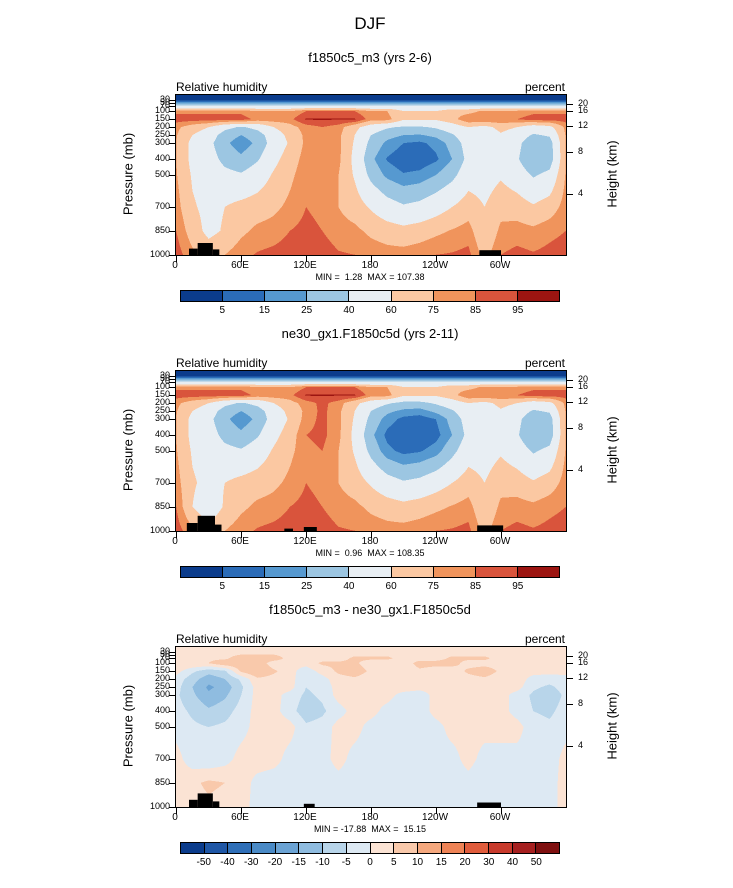  What do you see at coordinates (370, 57) in the screenshot?
I see `case1-title: f1850c5_m3 (yrs 2-6)` at bounding box center [370, 57].